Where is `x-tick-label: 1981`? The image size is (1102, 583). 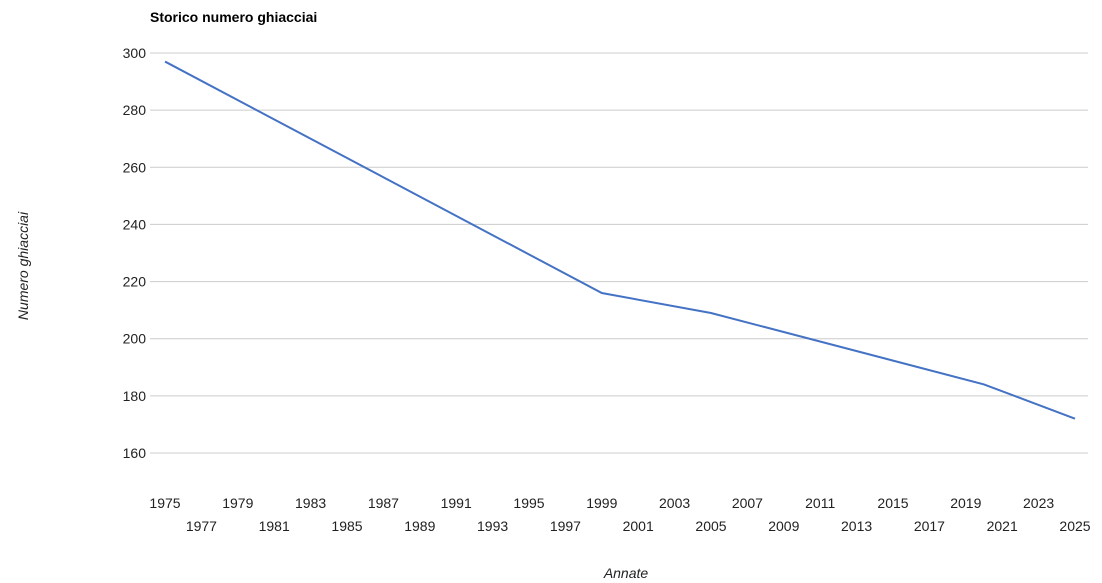 x-tick-label: 1981 is located at coordinates (274, 526).